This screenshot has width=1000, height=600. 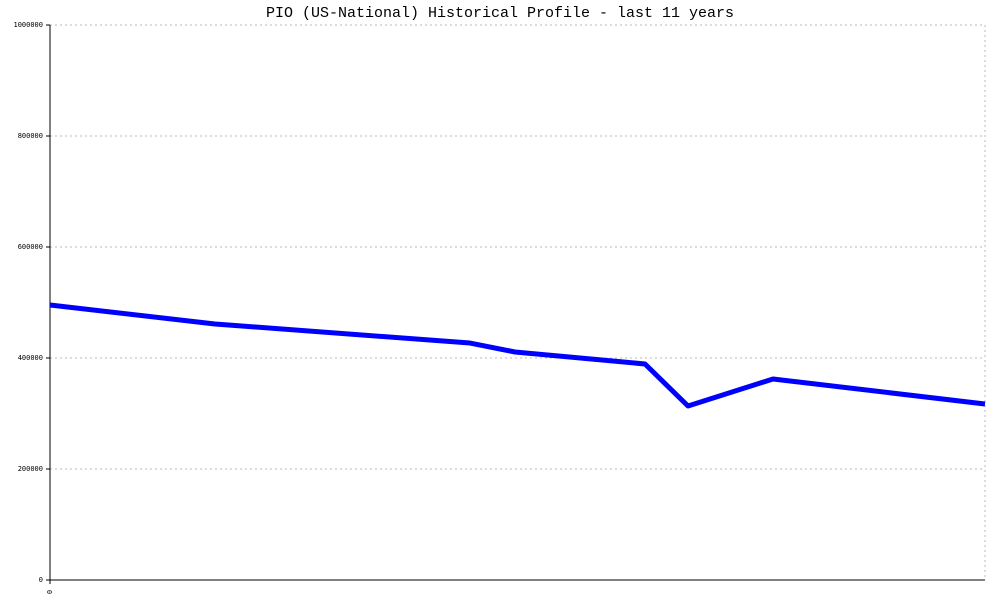 I want to click on y-tick-label: 0, so click(x=41, y=580).